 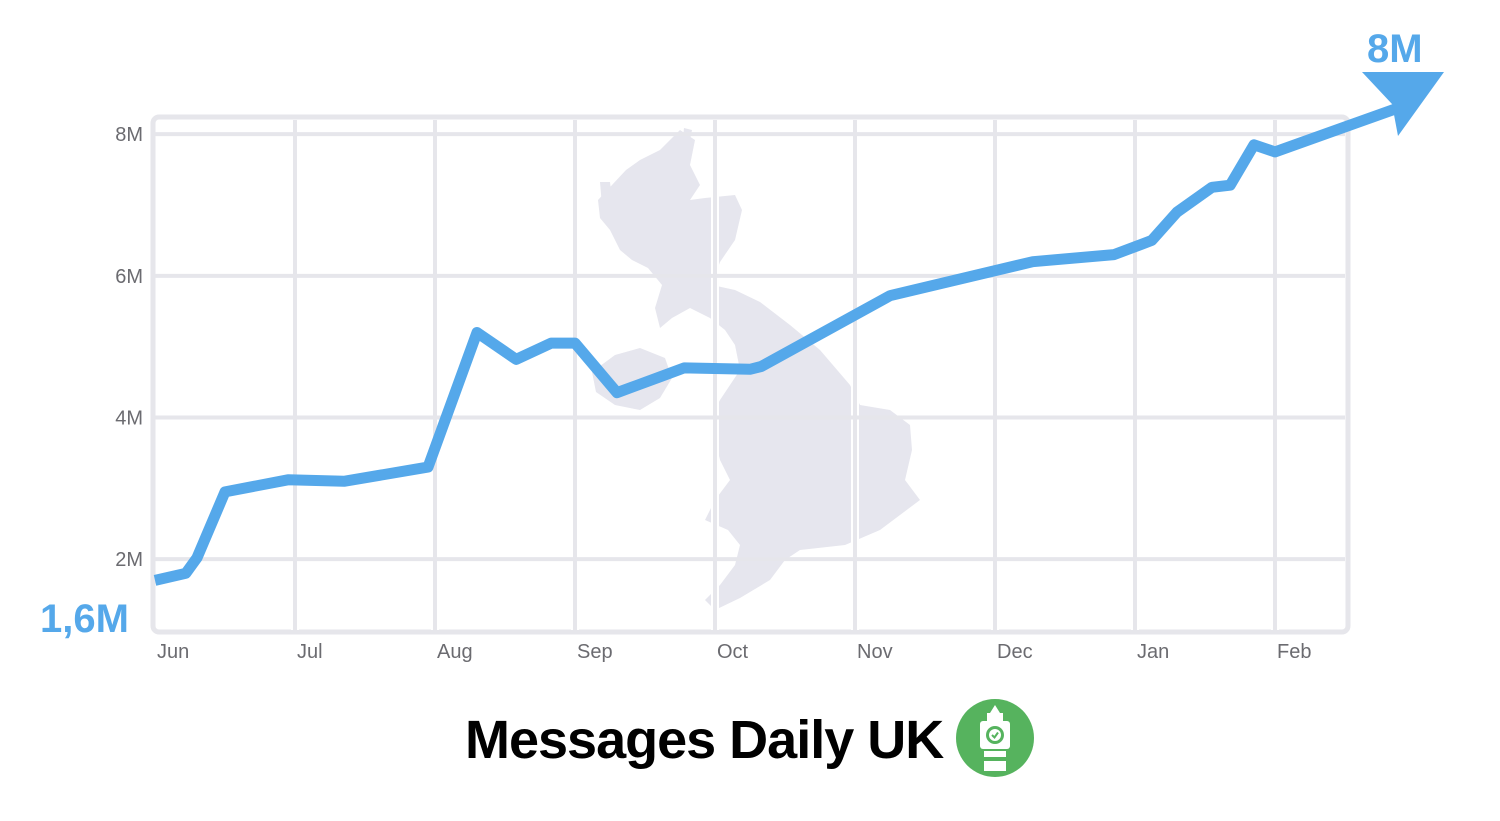 What do you see at coordinates (1153, 652) in the screenshot?
I see `x-tick-label: Jan` at bounding box center [1153, 652].